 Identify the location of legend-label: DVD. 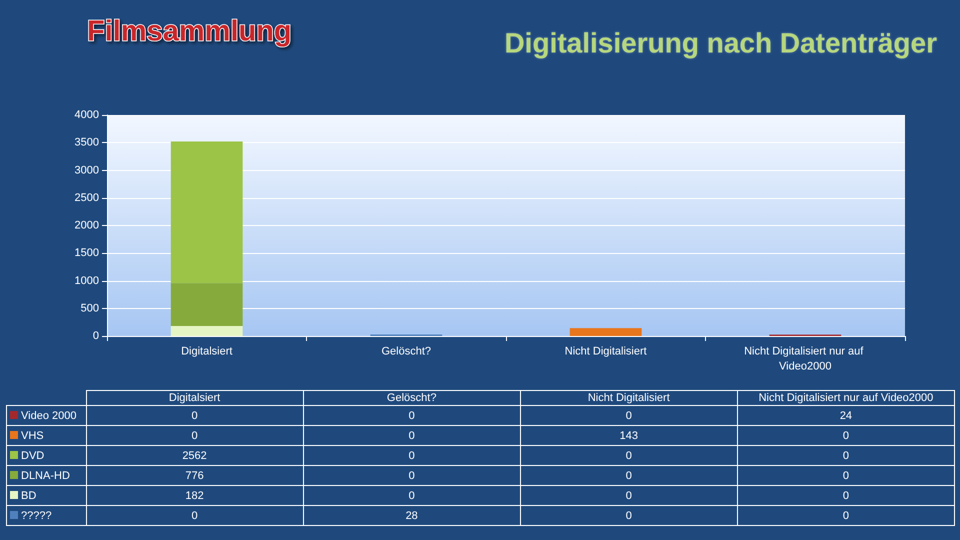
(46, 456).